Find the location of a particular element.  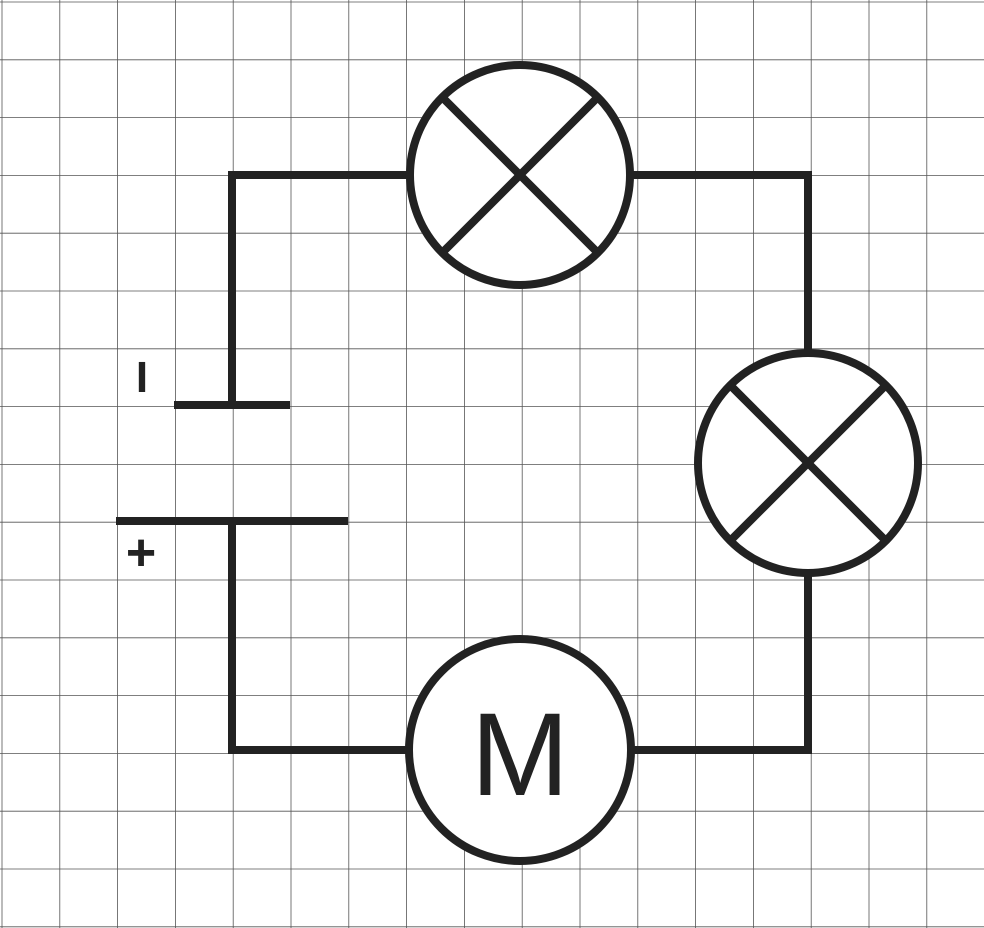

wire-top-right is located at coordinates (719, 263).